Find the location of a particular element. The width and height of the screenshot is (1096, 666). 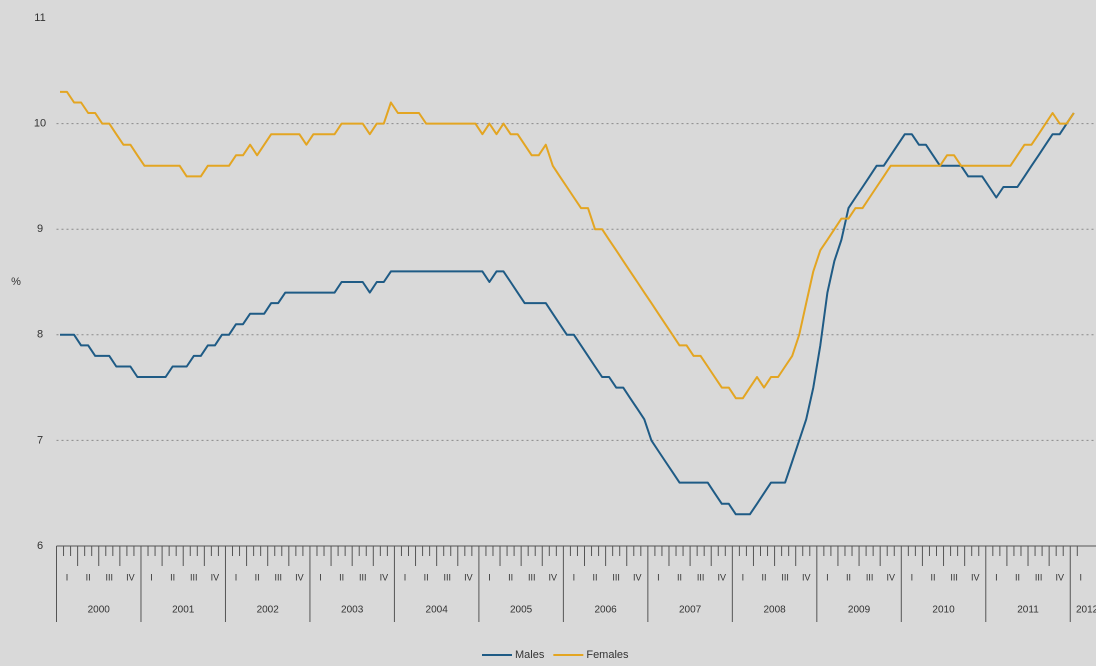

year-label: 2008 is located at coordinates (774, 610).